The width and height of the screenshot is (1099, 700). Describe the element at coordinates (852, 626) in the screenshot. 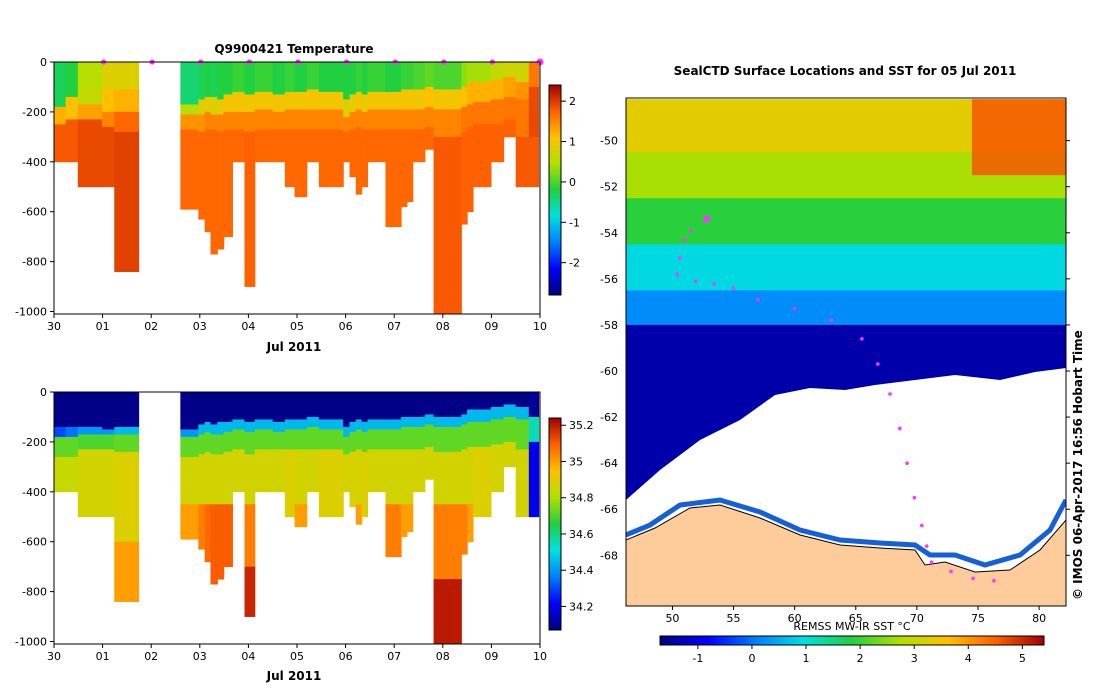

I see `map-colorbar-label: REMSS MW-IR SST °C` at that location.